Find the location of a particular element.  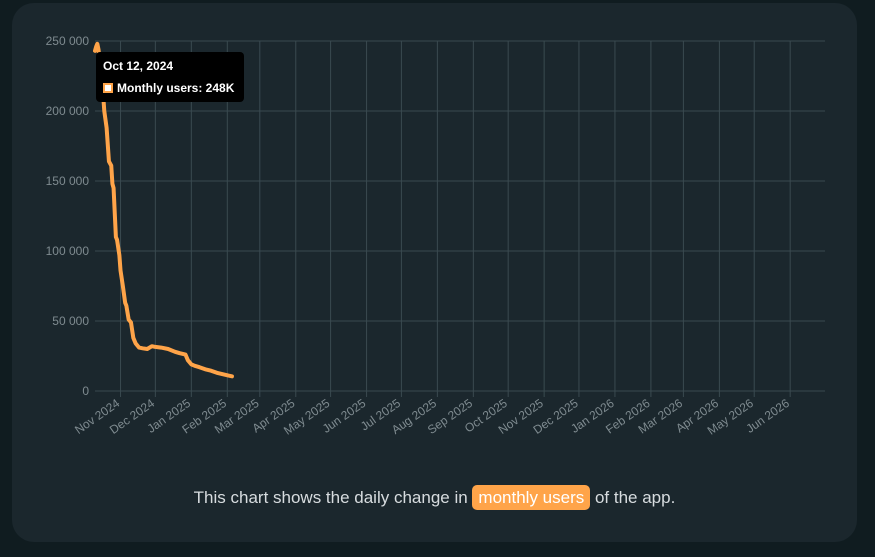

tooltip: Oct 12, 2024 Monthly users: 248K is located at coordinates (170, 77).